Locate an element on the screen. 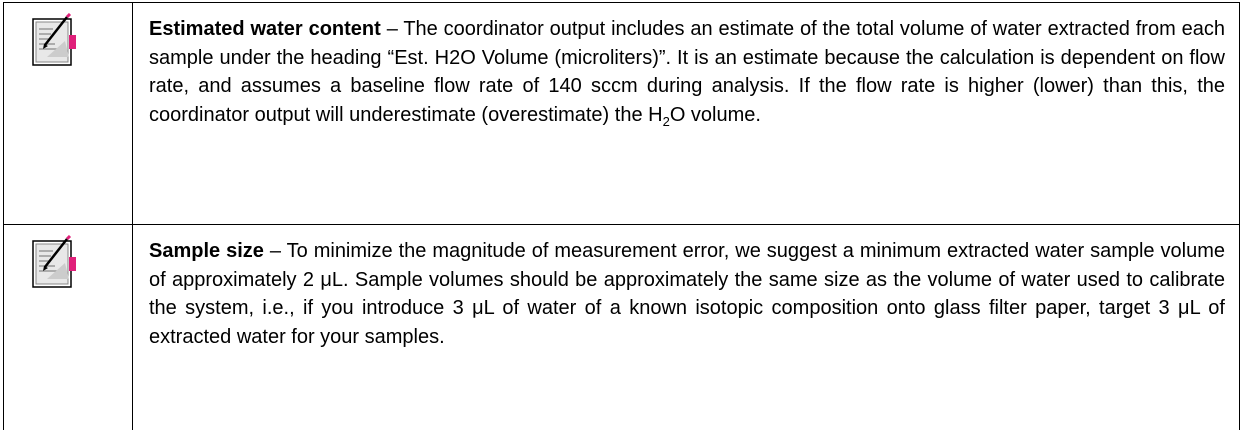 The image size is (1244, 430). note-term: Estimated water content is located at coordinates (265, 29).